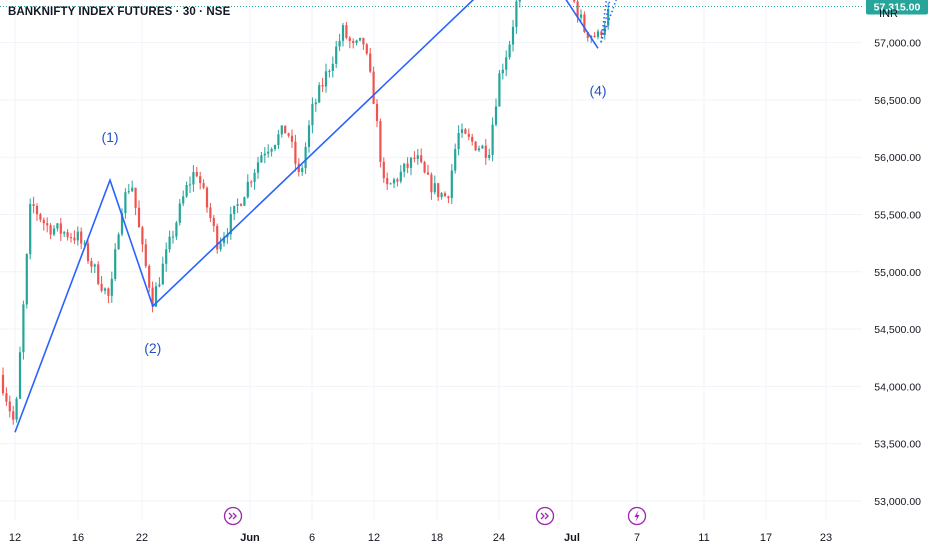 This screenshot has width=932, height=555. Describe the element at coordinates (109, 137) in the screenshot. I see `wave-label: (1)` at that location.